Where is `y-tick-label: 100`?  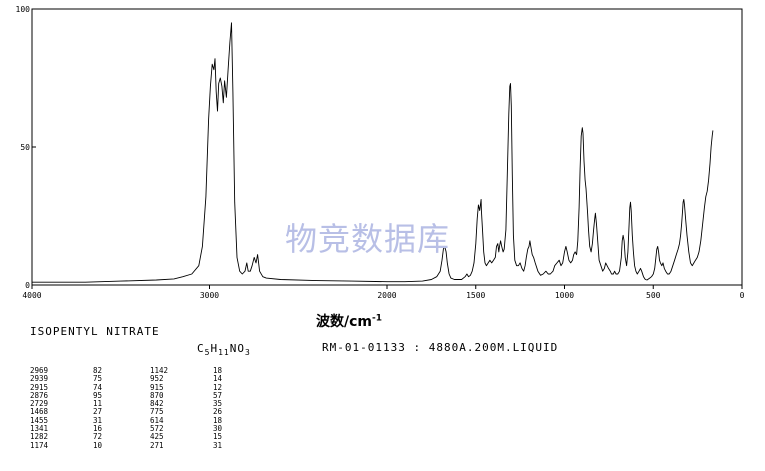
y-tick-label: 100 is located at coordinates (23, 9).